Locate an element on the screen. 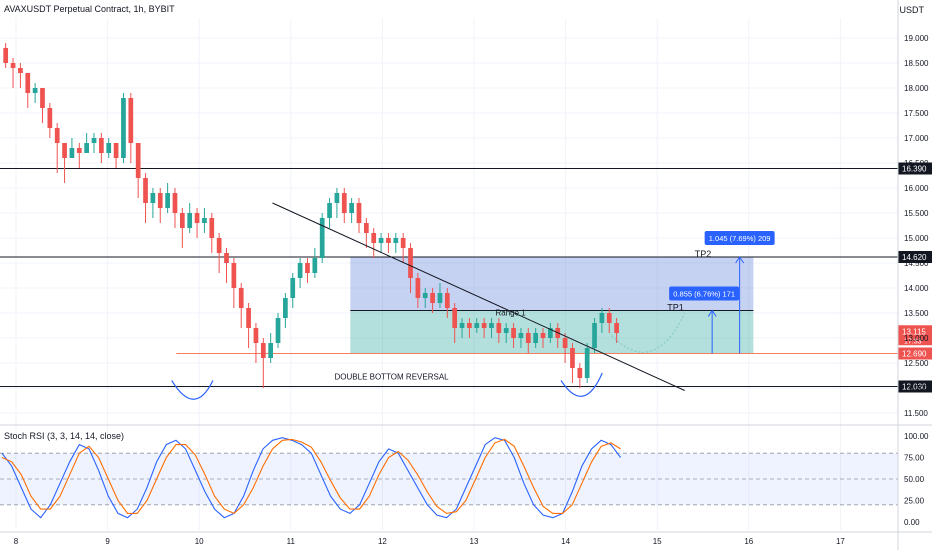 Image resolution: width=932 pixels, height=555 pixels. indicator-title: Stoch RSI (3, 3, 14, 14, close) is located at coordinates (64, 436).